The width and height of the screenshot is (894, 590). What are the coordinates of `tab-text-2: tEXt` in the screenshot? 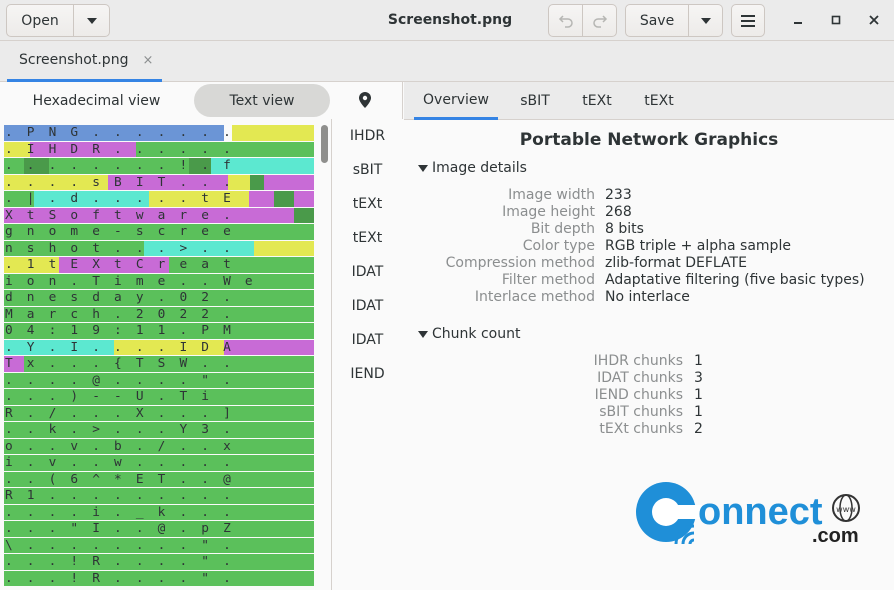 It's located at (659, 101).